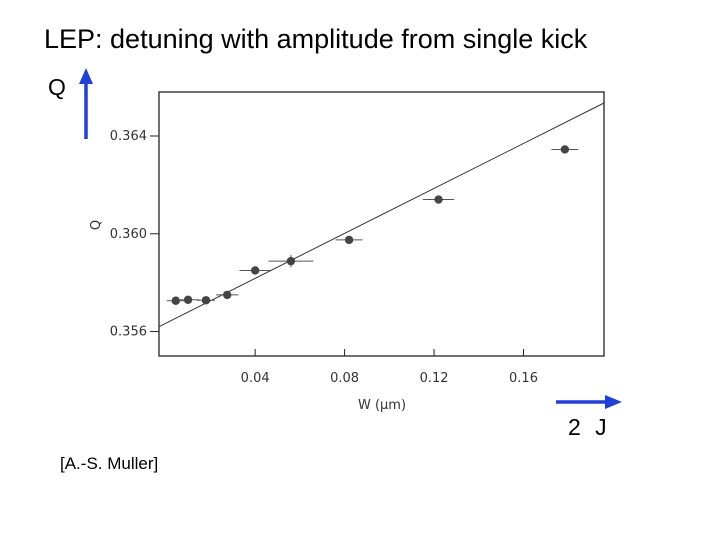 The height and width of the screenshot is (540, 720). What do you see at coordinates (523, 378) in the screenshot?
I see `x-tick-label: 0.16` at bounding box center [523, 378].